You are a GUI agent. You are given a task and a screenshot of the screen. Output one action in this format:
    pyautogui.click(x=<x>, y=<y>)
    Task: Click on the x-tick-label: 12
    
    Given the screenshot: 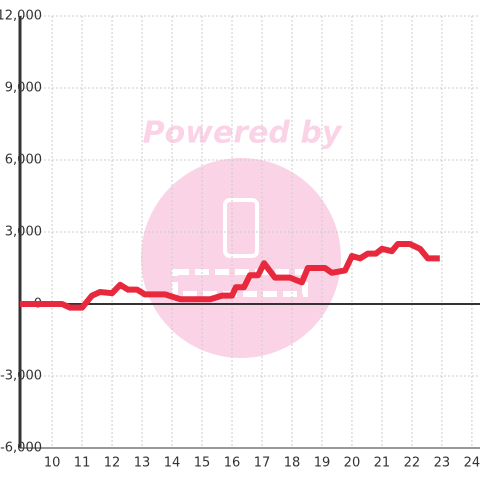 What is the action you would take?
    pyautogui.click(x=112, y=463)
    